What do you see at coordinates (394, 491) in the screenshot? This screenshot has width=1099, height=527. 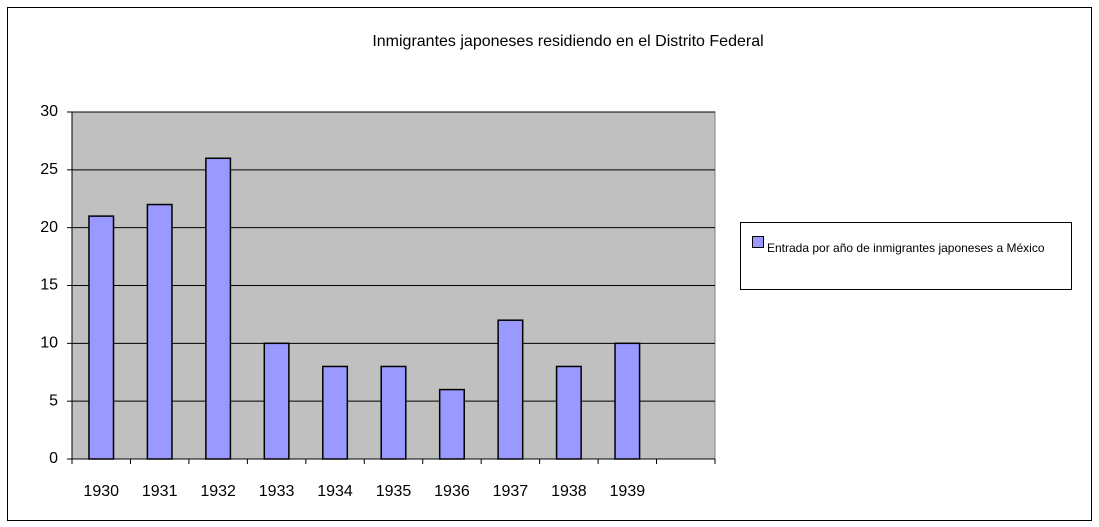 I see `x-tick-label: 1935` at bounding box center [394, 491].